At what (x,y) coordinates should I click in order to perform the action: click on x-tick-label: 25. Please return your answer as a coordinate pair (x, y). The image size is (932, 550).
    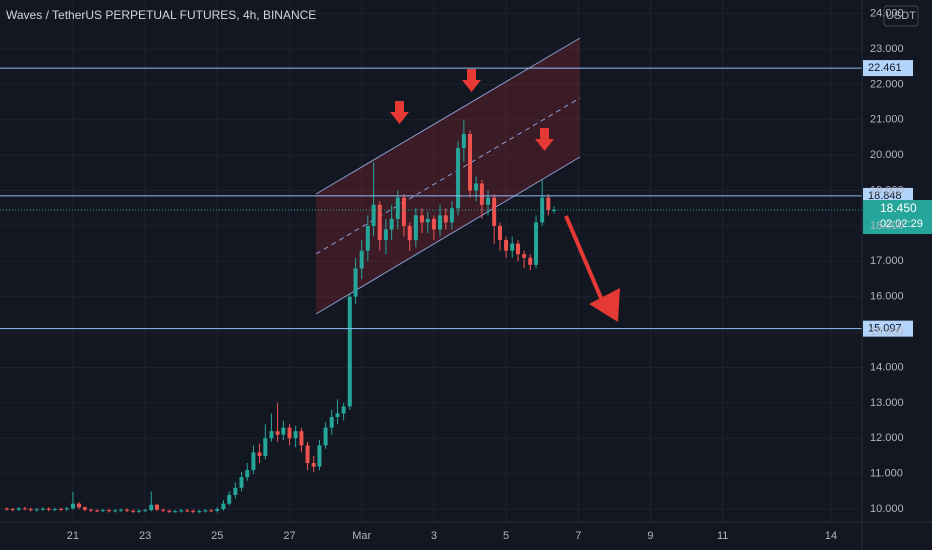
    Looking at the image, I should click on (217, 536).